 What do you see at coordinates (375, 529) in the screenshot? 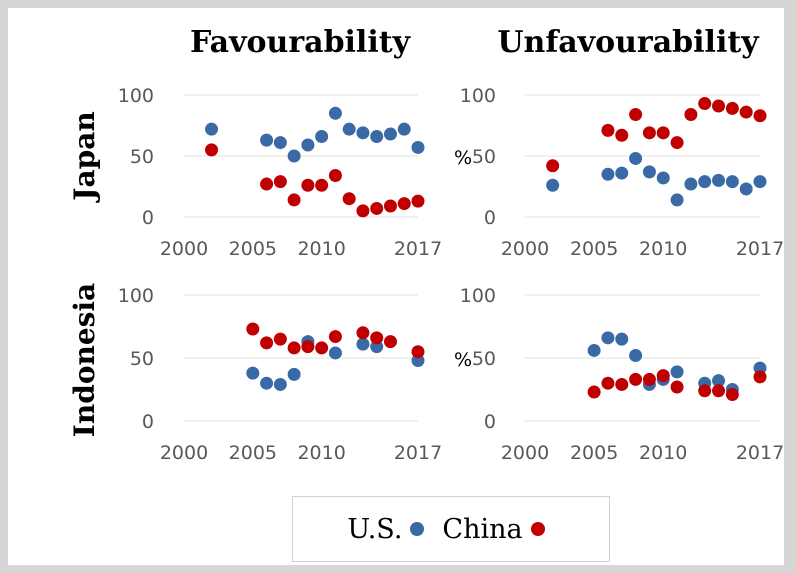
I see `legend-label-us: U.S.` at bounding box center [375, 529].